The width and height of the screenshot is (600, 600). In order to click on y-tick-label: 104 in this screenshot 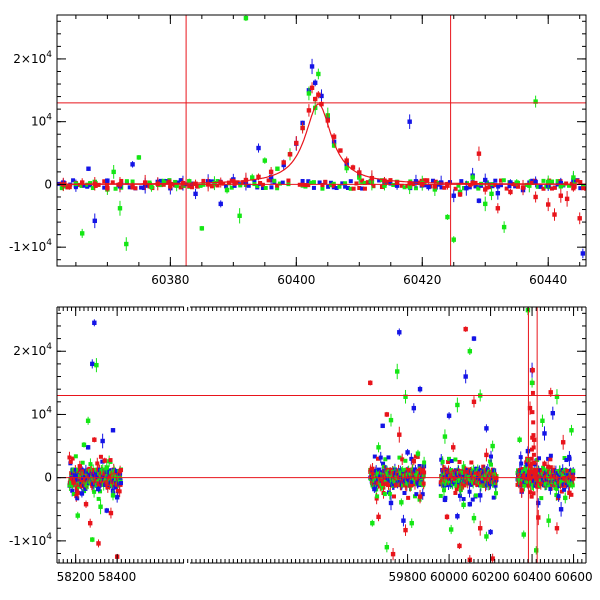, I will do `click(41, 121)`.